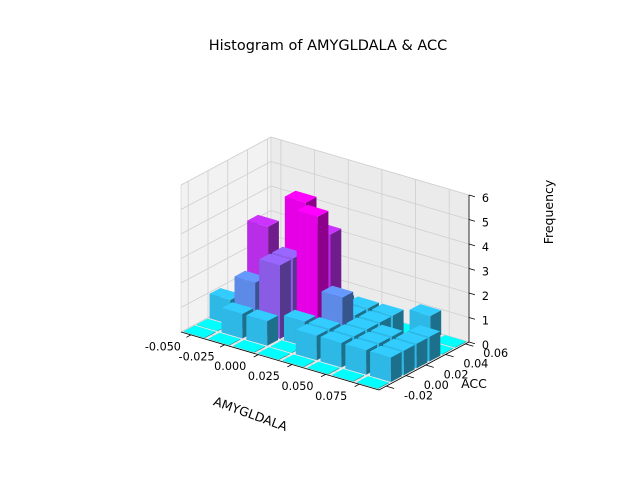 The width and height of the screenshot is (640, 480). I want to click on x-tick-label: 0.075, so click(331, 396).